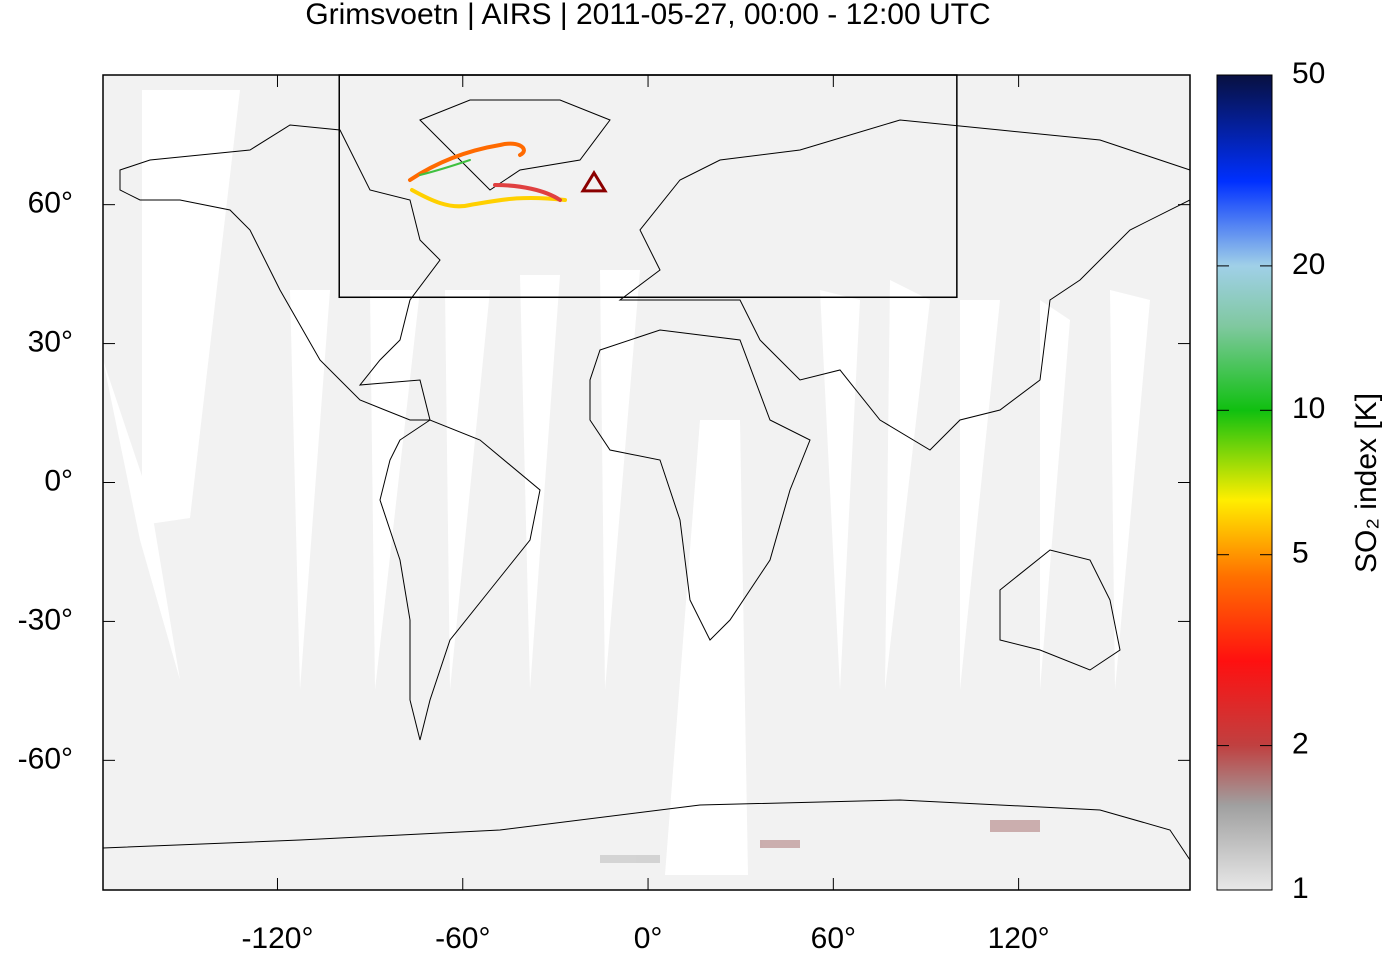 This screenshot has width=1388, height=955. Describe the element at coordinates (1300, 553) in the screenshot. I see `colorbar-tick-label: 5` at that location.